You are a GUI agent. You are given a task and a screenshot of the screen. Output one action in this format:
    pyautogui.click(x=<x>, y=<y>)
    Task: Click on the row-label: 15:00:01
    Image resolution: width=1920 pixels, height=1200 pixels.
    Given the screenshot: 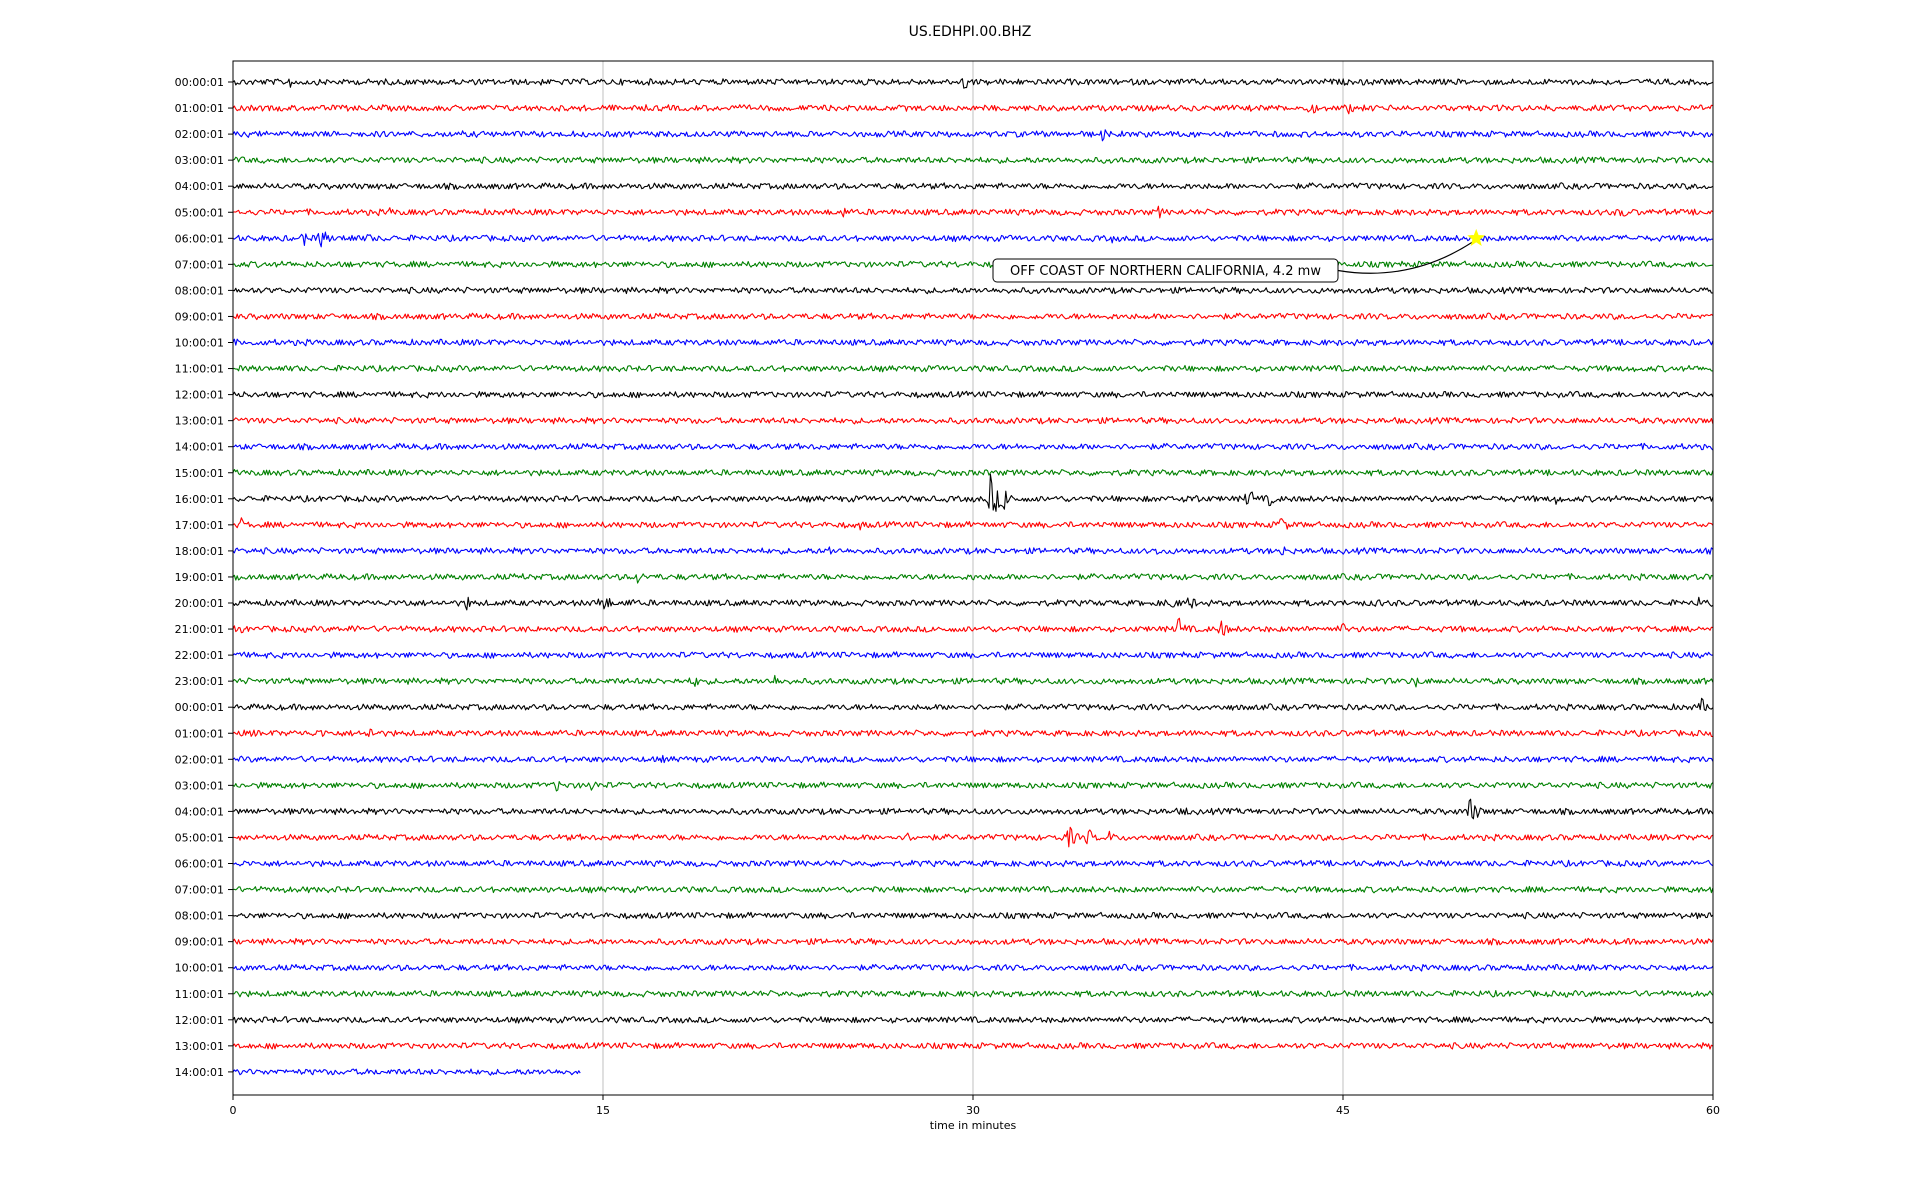 What is the action you would take?
    pyautogui.click(x=199, y=473)
    